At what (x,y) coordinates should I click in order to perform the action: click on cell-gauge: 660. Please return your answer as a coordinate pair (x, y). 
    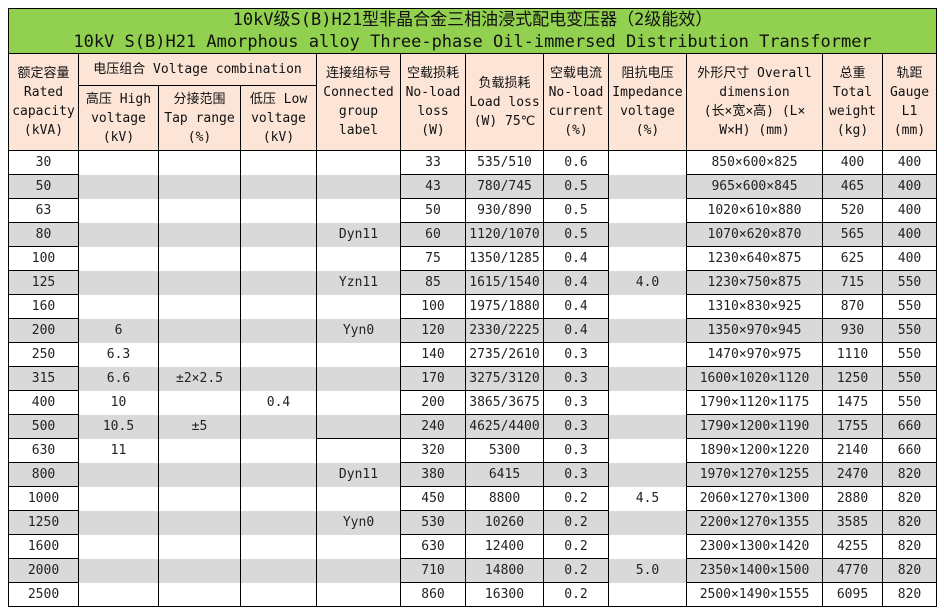
    Looking at the image, I should click on (909, 426).